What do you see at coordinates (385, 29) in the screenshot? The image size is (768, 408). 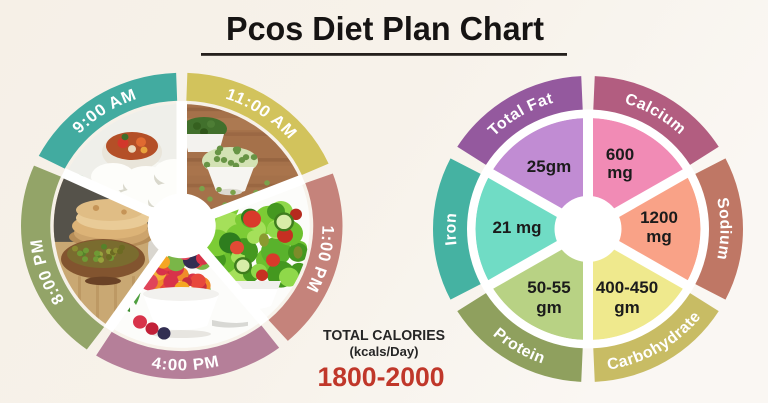 I see `svg-text: Pcos Diet Plan Chart` at bounding box center [385, 29].